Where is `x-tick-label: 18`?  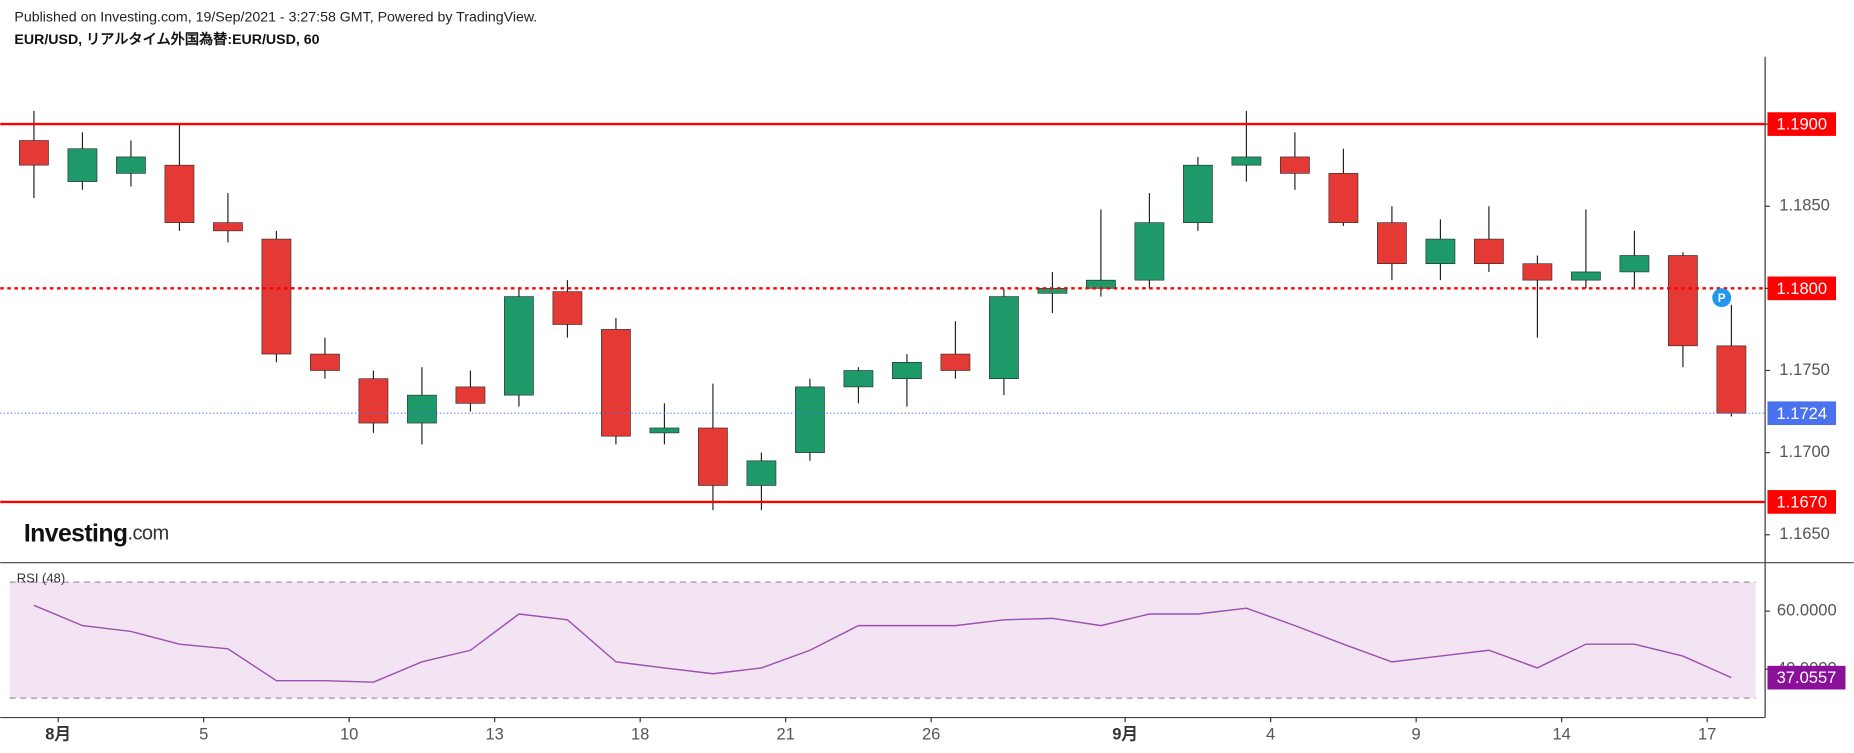 x-tick-label: 18 is located at coordinates (640, 734).